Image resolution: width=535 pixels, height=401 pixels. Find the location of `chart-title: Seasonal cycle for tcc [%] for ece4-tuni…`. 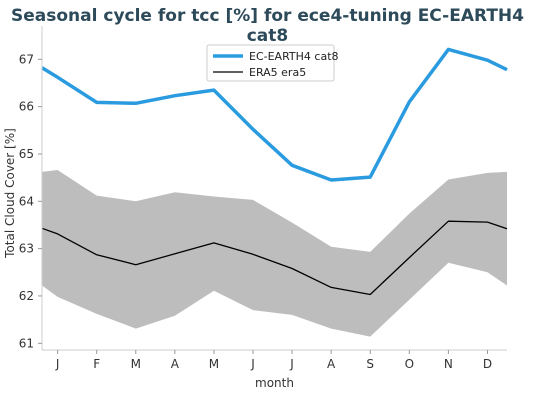

chart-title: Seasonal cycle for tcc [%] for ece4-tuni… is located at coordinates (267, 26).